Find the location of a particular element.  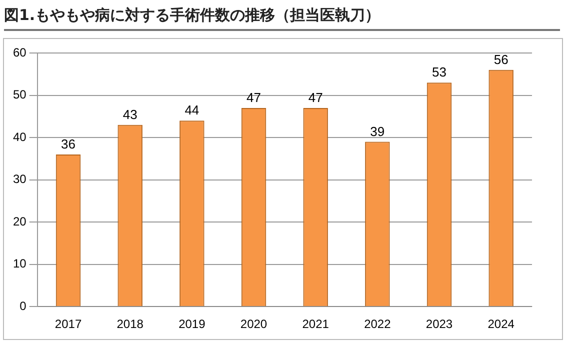

chart-title: 図1.もやもや病に対する手術件数の推移（担当医執刀） is located at coordinates (282, 18).